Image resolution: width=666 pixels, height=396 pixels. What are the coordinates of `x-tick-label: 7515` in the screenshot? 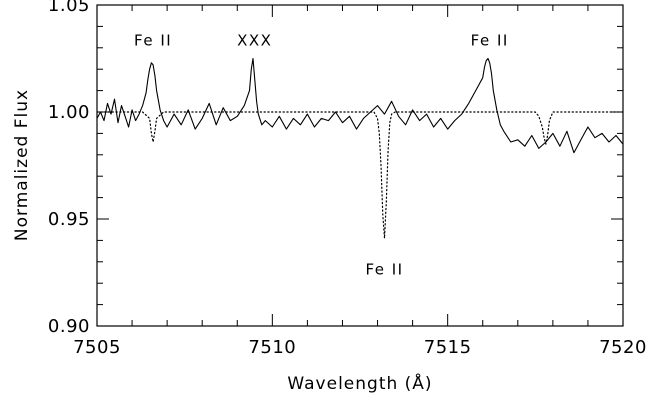 It's located at (448, 347).